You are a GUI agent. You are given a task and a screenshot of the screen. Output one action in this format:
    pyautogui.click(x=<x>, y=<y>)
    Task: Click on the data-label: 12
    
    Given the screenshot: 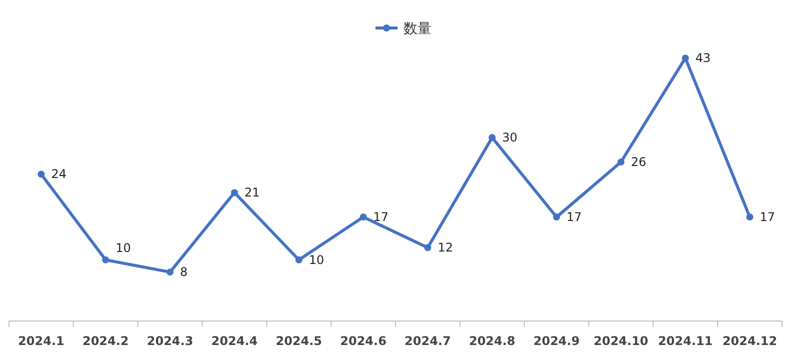 What is the action you would take?
    pyautogui.click(x=445, y=247)
    